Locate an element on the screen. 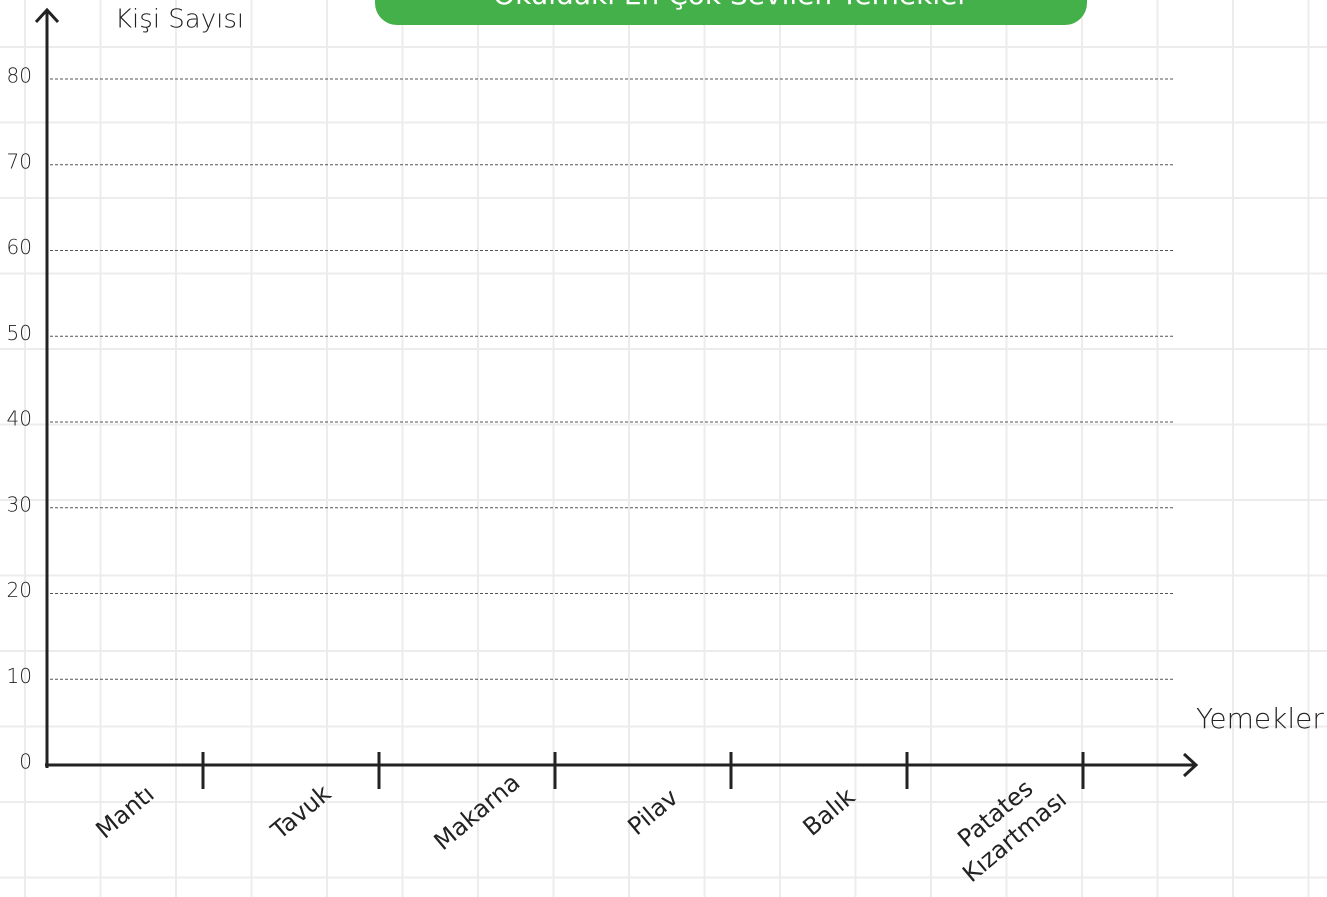 Image resolution: width=1327 pixels, height=897 pixels. y-axis-title: Kişi Sayısı is located at coordinates (179, 20).